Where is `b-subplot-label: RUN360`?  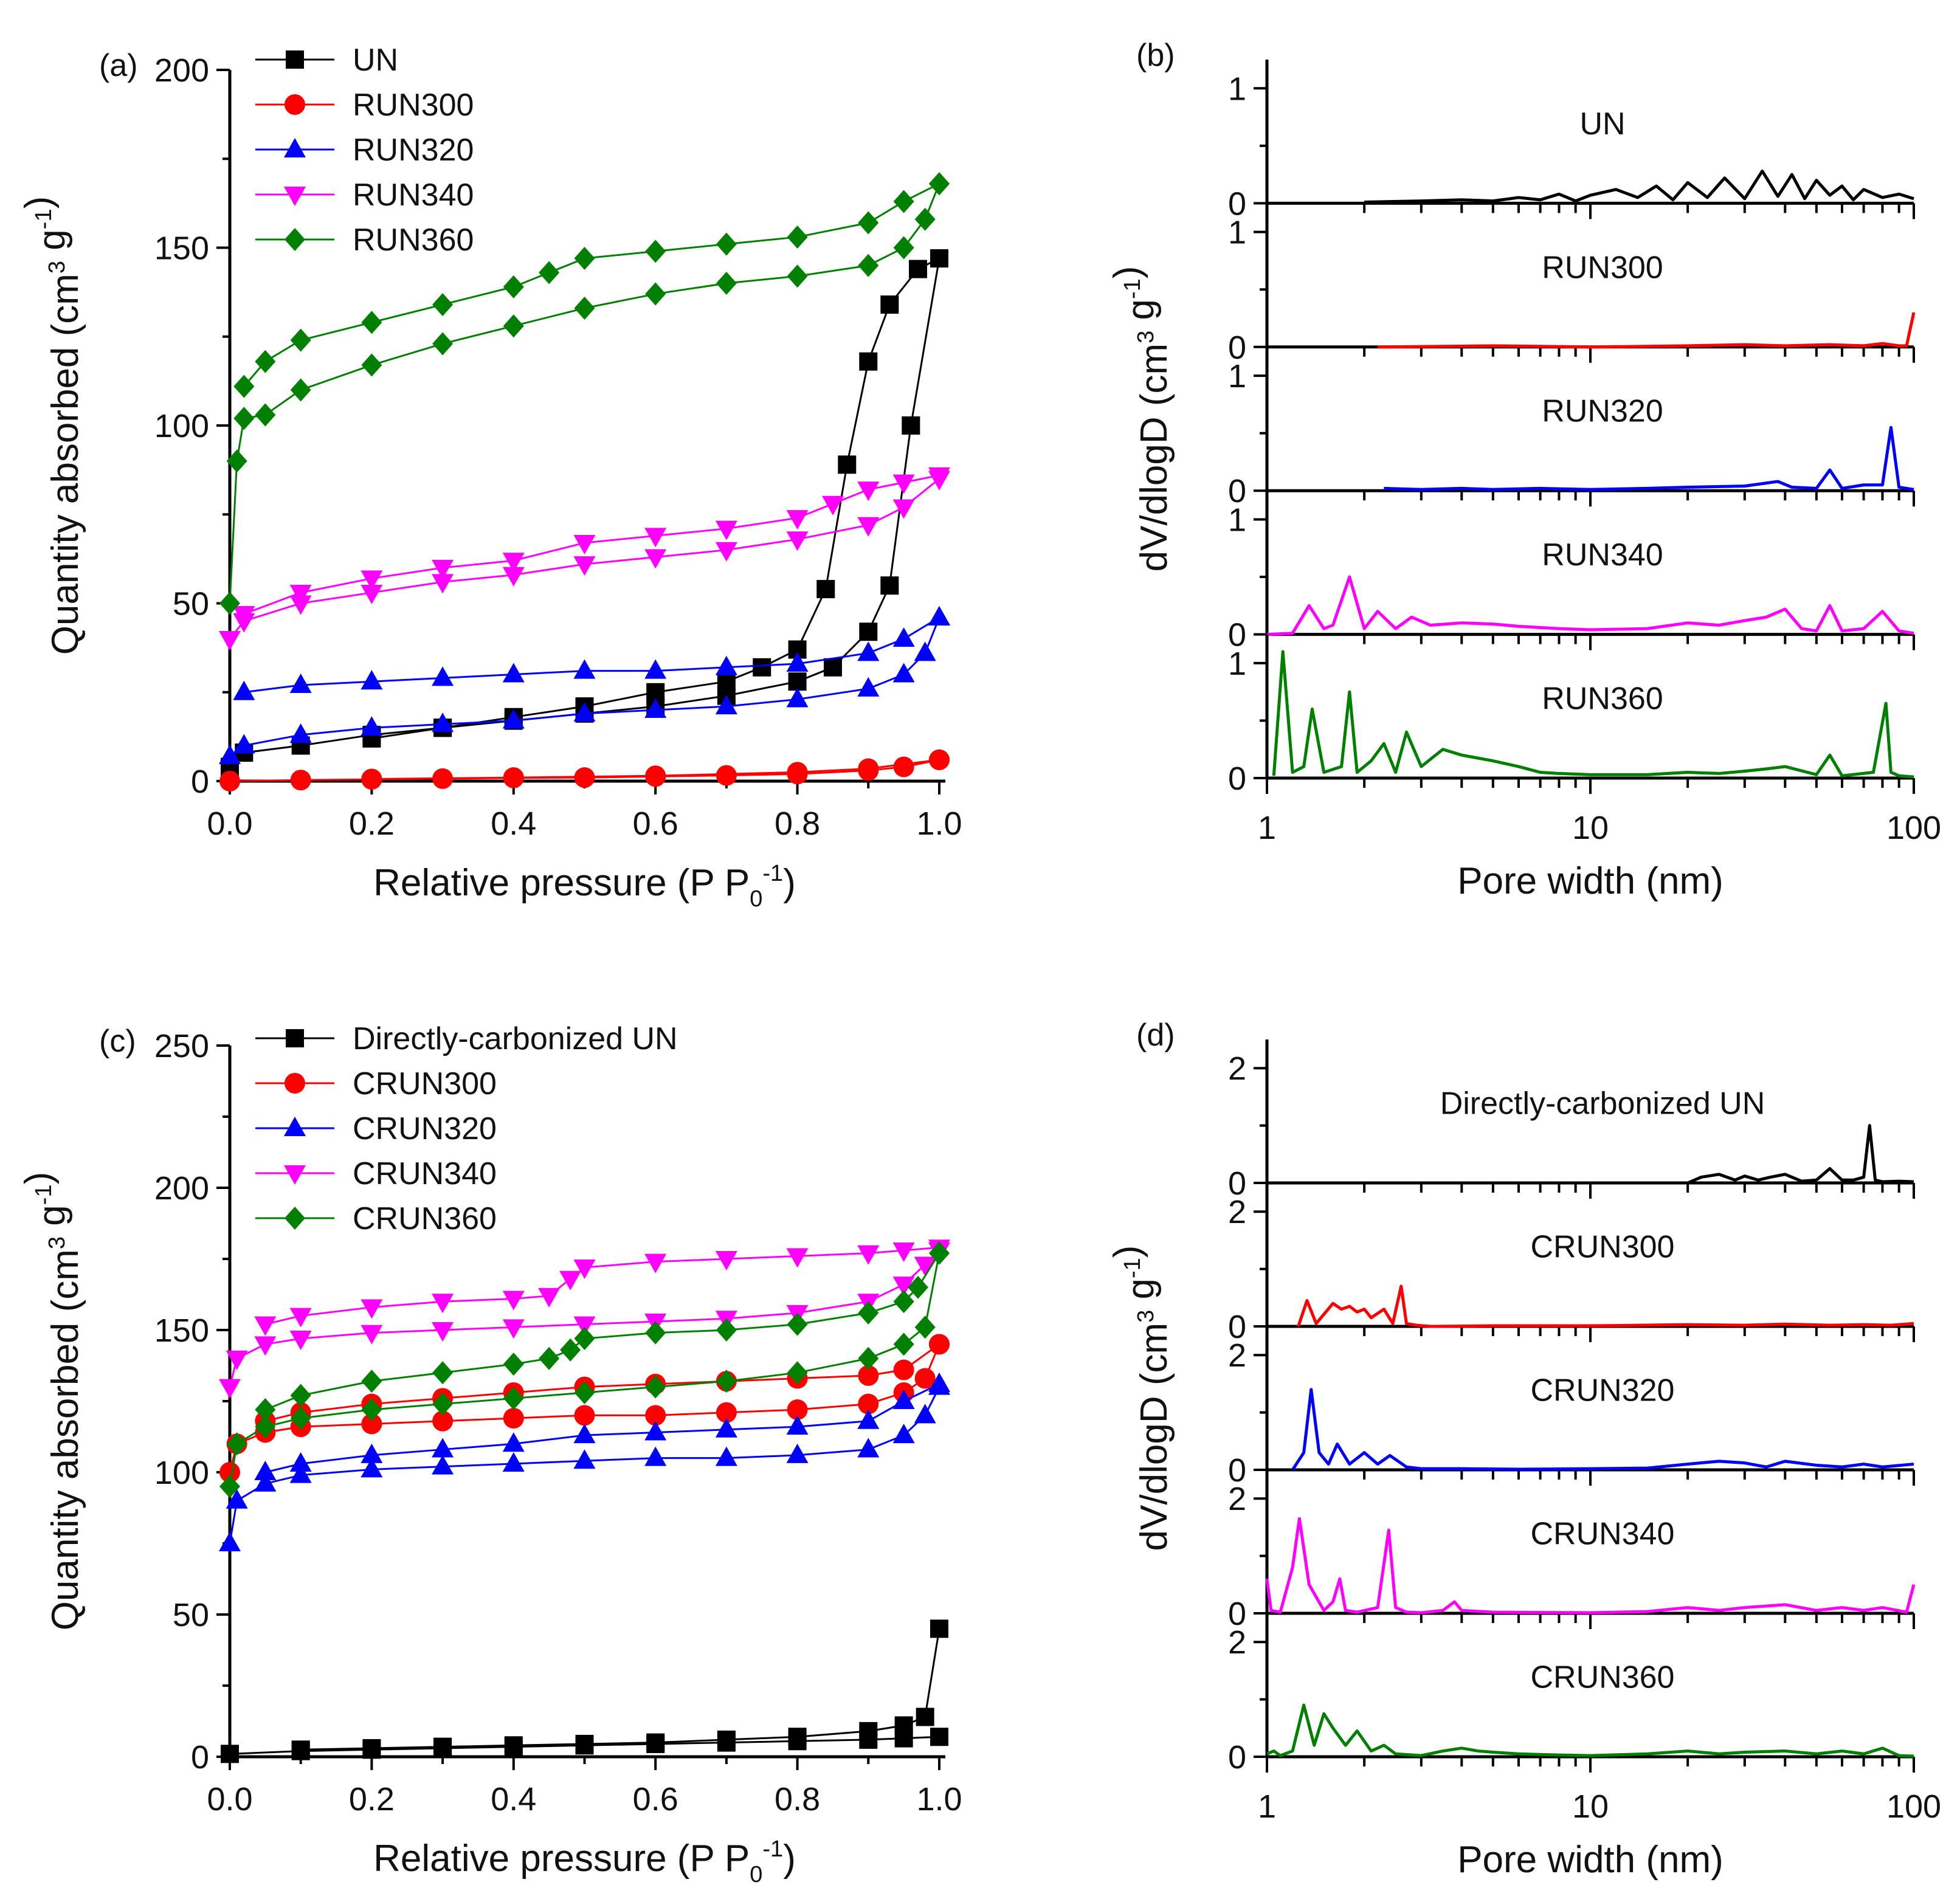 b-subplot-label: RUN360 is located at coordinates (1602, 699).